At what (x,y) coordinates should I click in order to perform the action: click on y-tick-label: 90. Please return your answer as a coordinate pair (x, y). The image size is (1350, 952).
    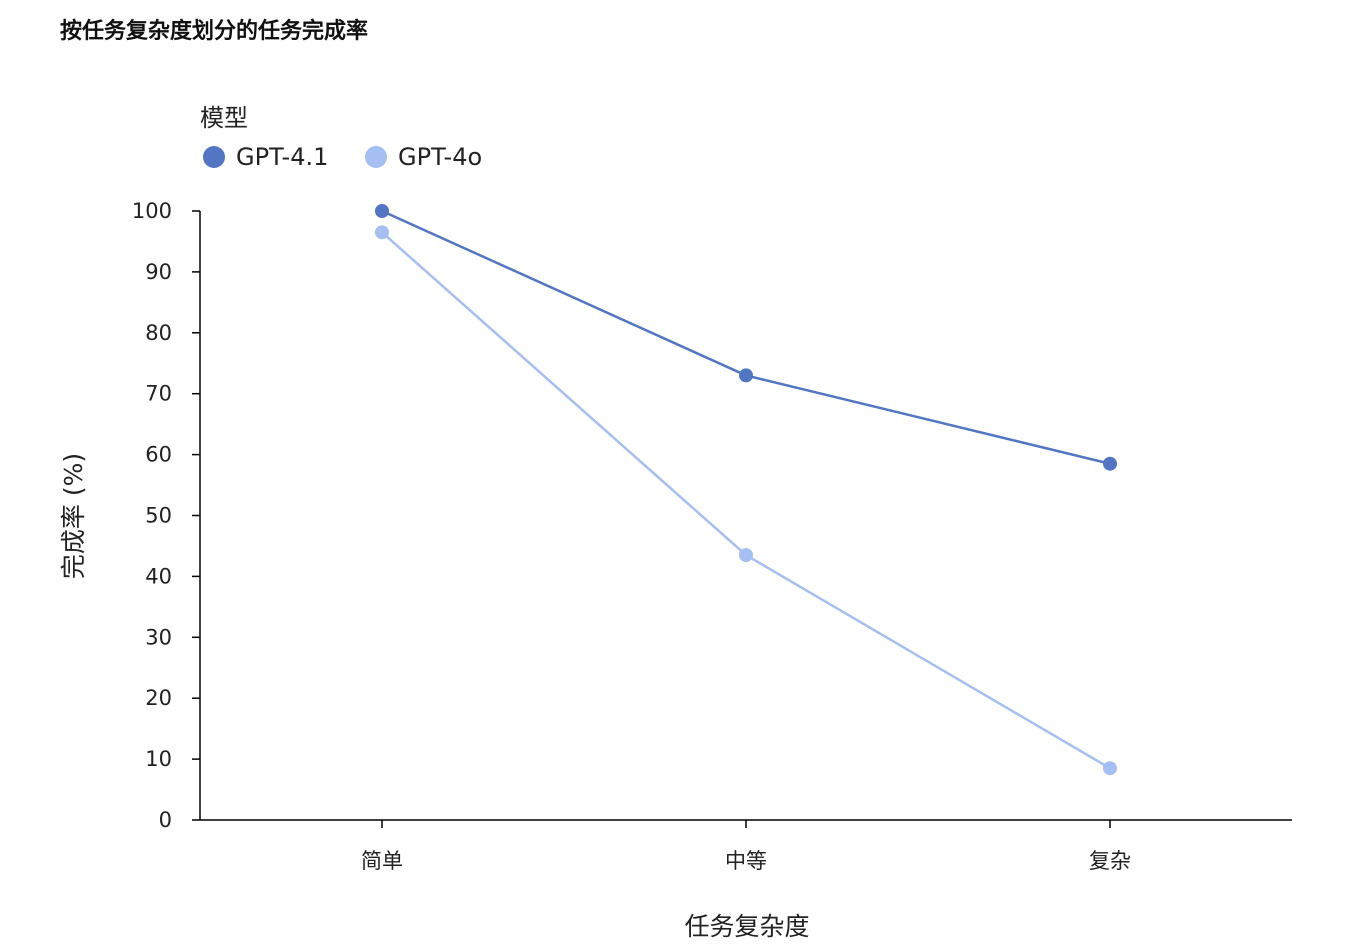
    Looking at the image, I should click on (158, 272).